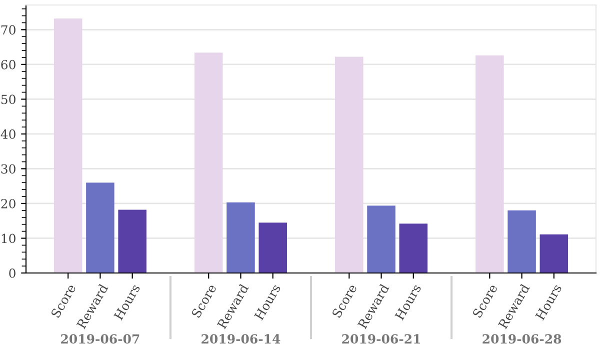 This screenshot has width=600, height=350. I want to click on y-tick-label: 30, so click(8, 169).